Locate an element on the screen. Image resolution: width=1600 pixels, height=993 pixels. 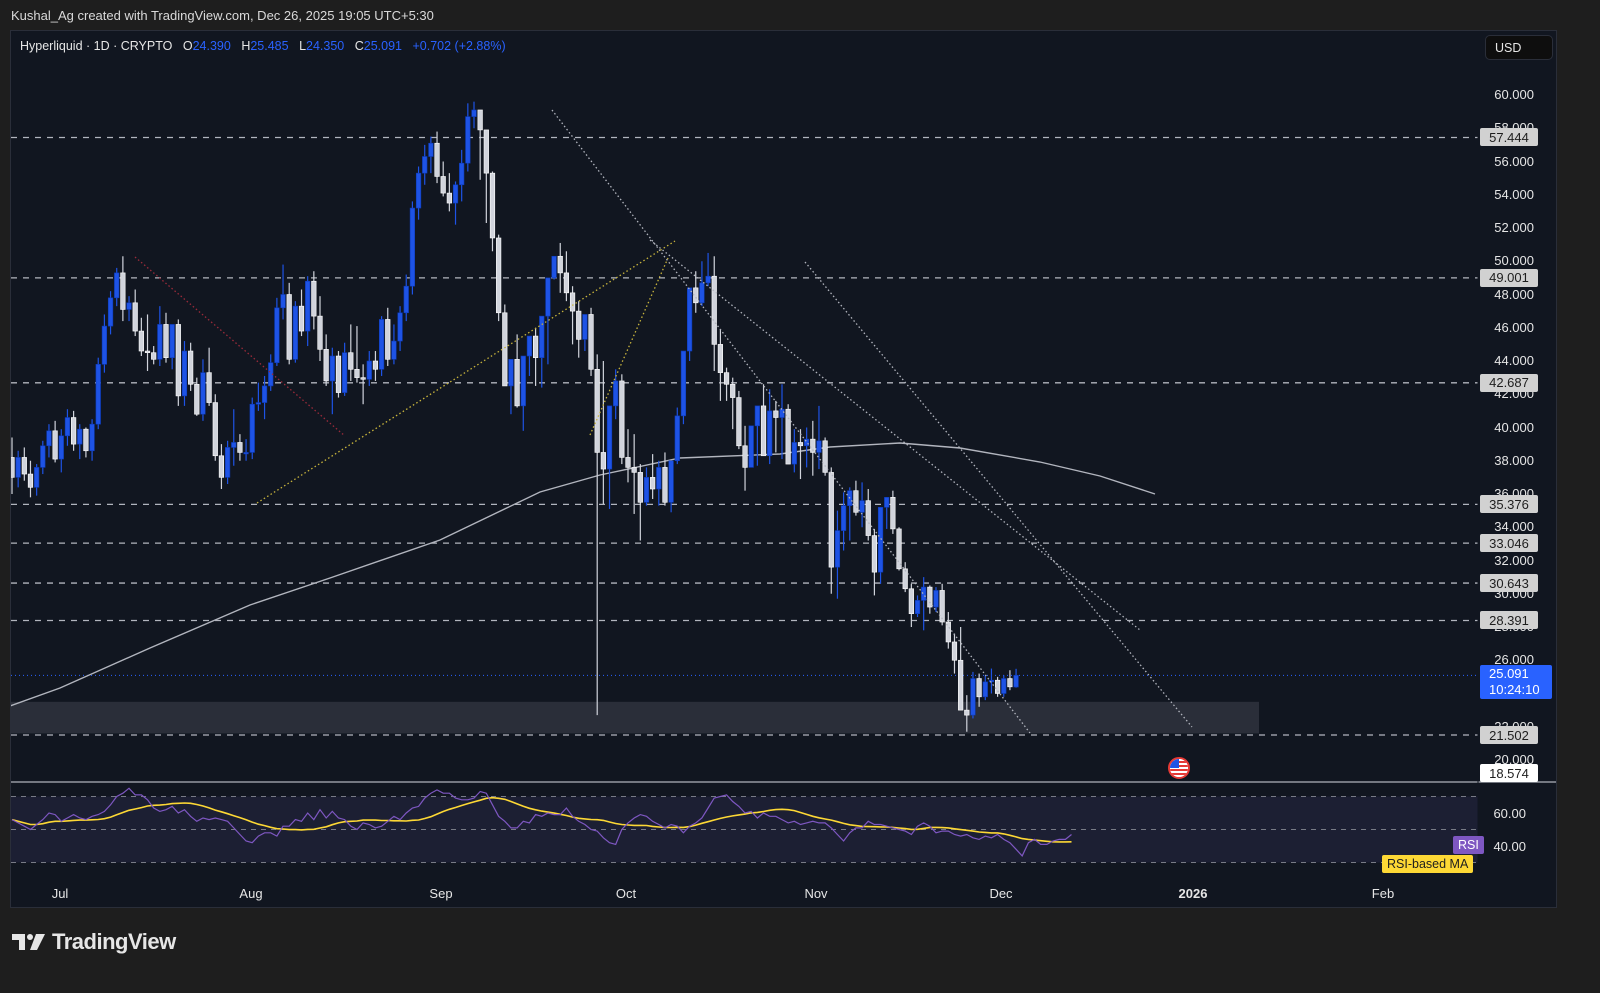
bar-countdown: 10:24:10 is located at coordinates (1514, 689).